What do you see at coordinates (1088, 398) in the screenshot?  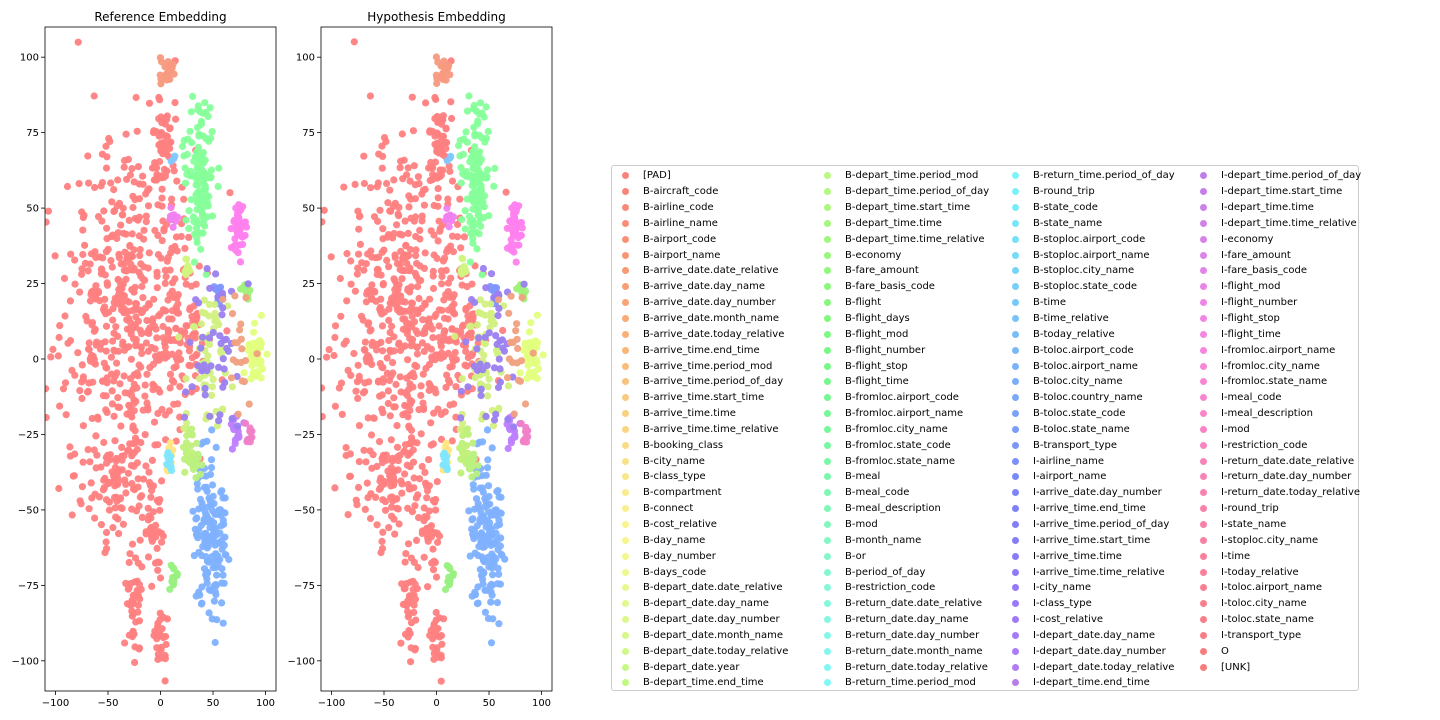 I see `legend-label: B-toloc.country_name` at bounding box center [1088, 398].